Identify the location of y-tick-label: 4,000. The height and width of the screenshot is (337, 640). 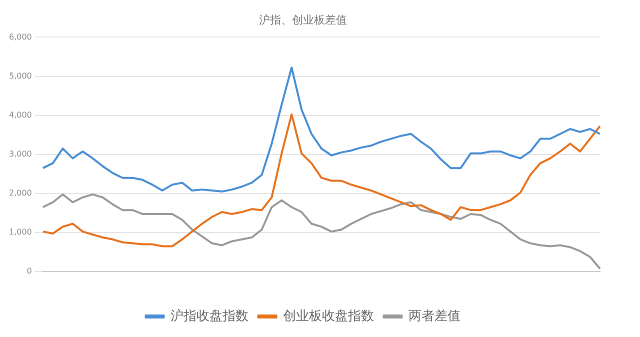
(20, 115).